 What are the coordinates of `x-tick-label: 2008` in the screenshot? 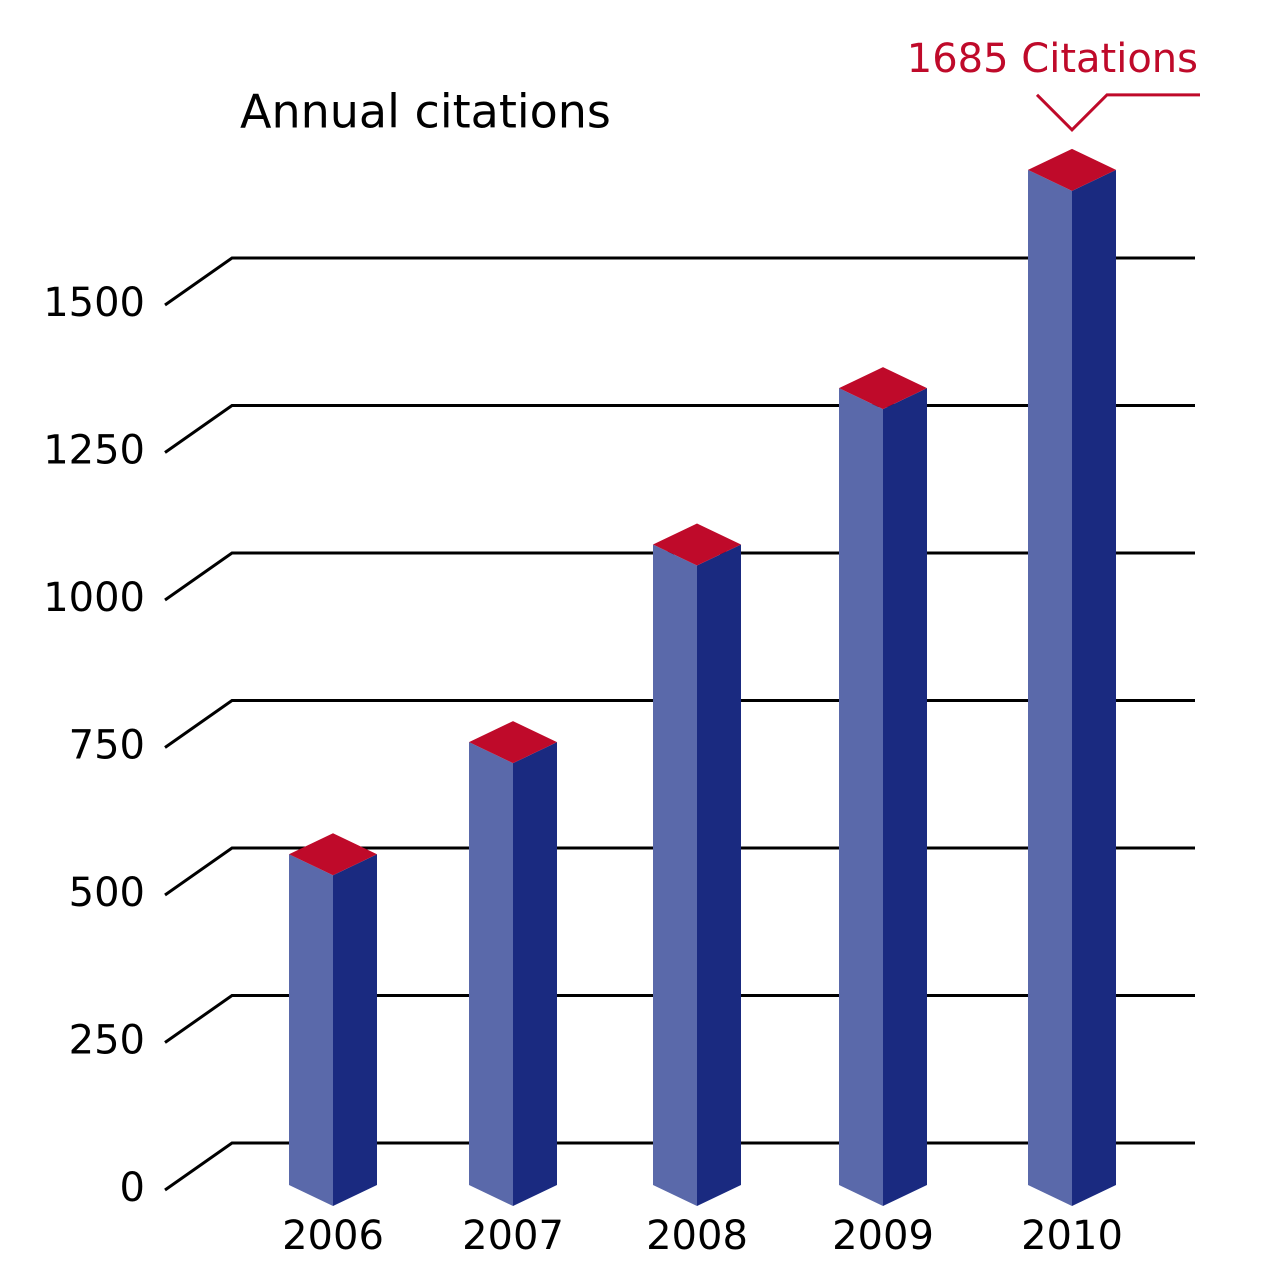 It's located at (697, 1236).